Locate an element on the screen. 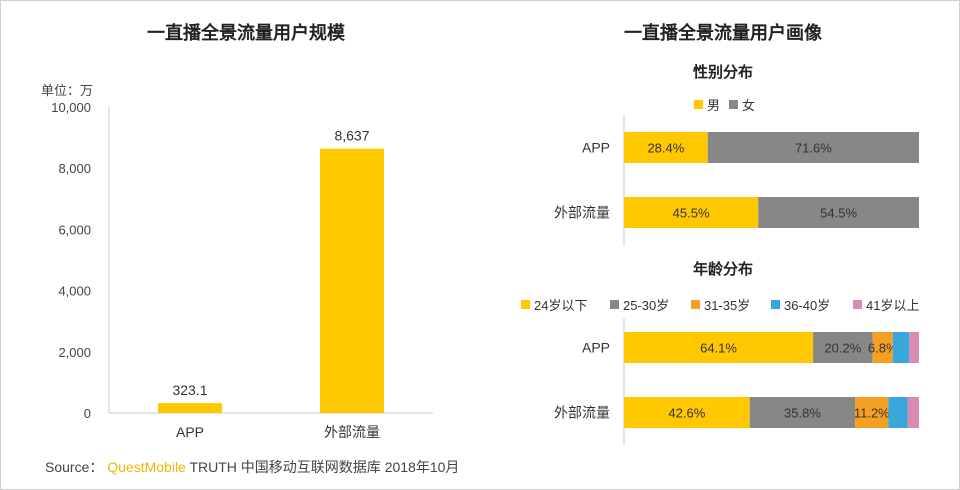 This screenshot has width=960, height=490. age-segment-label: 11.2% is located at coordinates (872, 413).